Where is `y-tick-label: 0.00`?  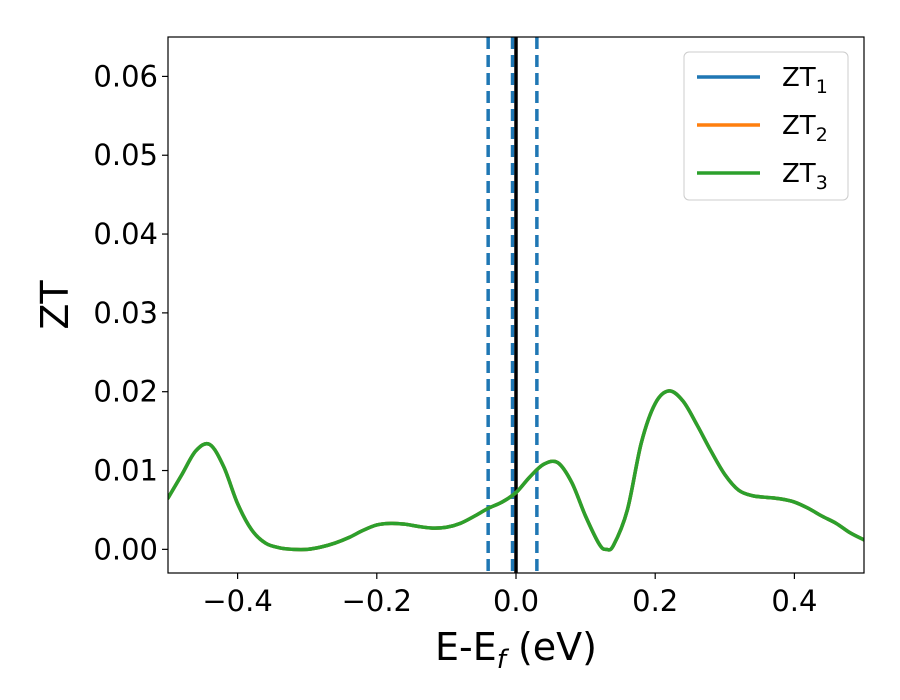
y-tick-label: 0.00 is located at coordinates (125, 549).